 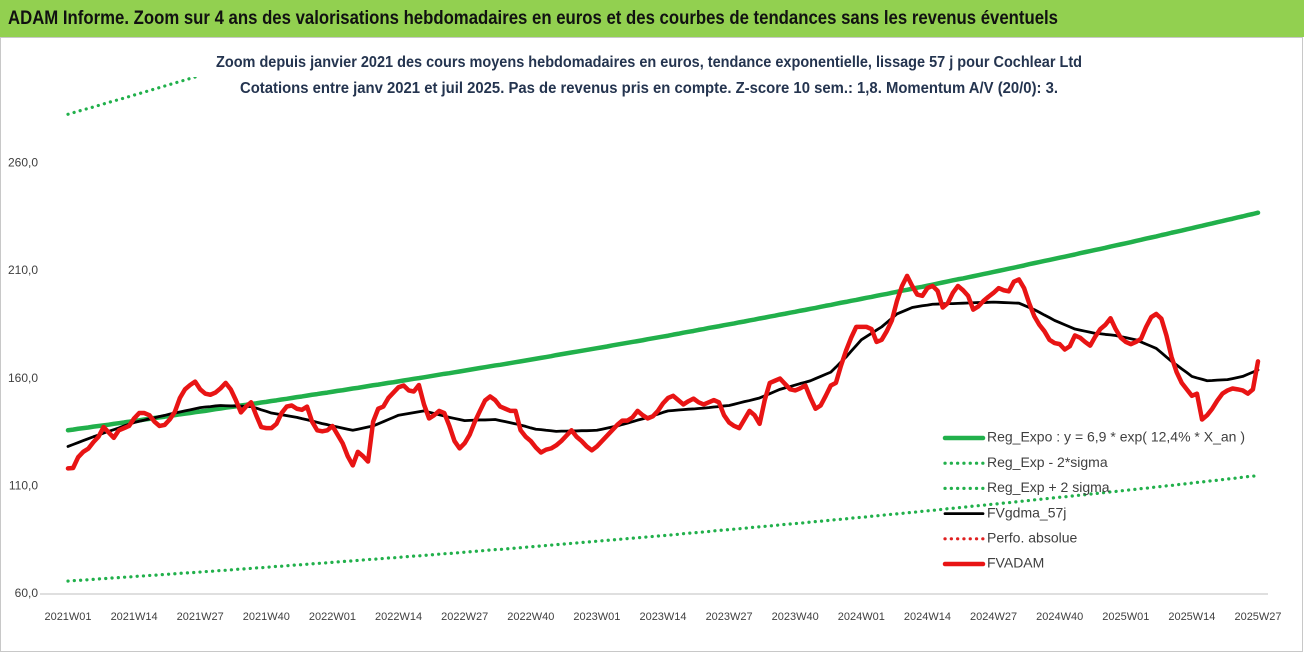 What do you see at coordinates (1026, 512) in the screenshot?
I see `legend-label: FVgdma_57j` at bounding box center [1026, 512].